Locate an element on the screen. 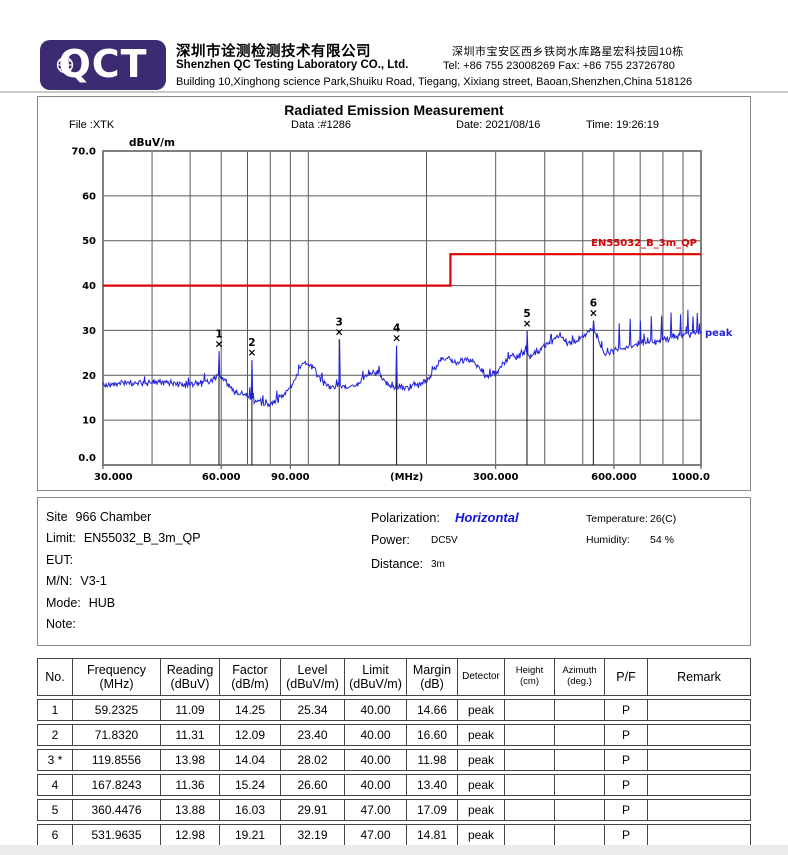 The image size is (788, 855). table-cell: 6 is located at coordinates (55, 835).